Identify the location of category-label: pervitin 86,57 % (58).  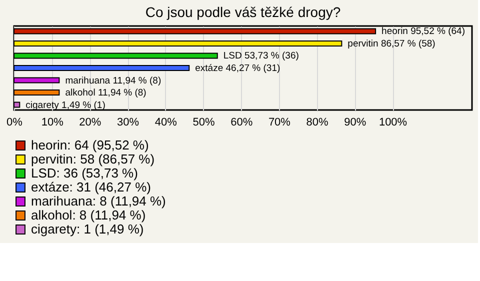
(392, 44).